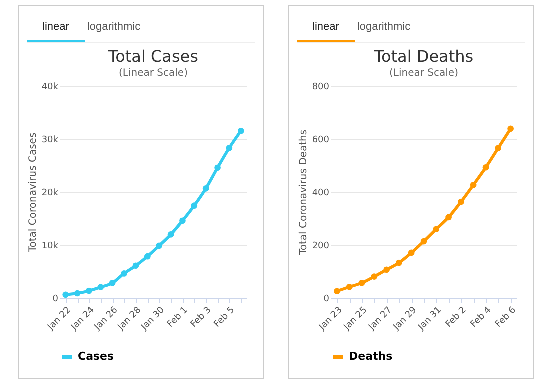 The image size is (549, 389). I want to click on y-tick-label: 600, so click(321, 141).